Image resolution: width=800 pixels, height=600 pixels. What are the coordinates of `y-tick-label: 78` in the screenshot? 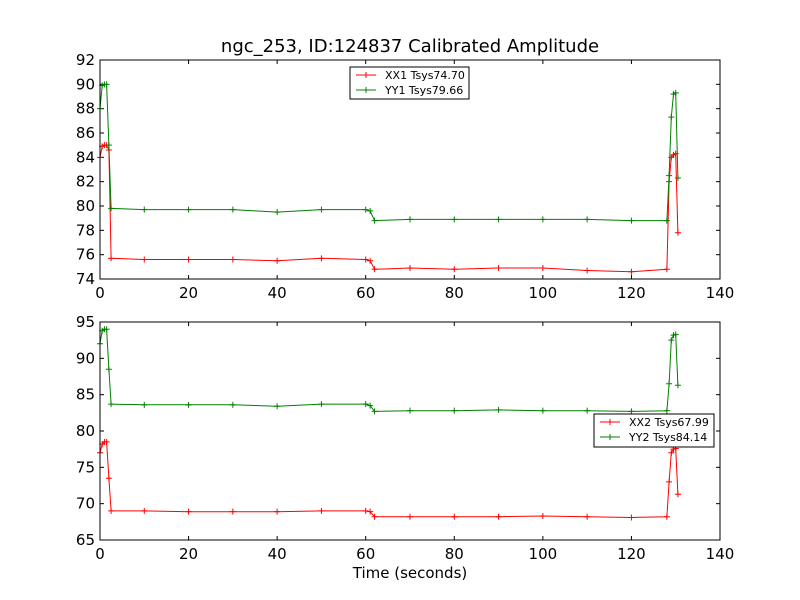 It's located at (85, 230).